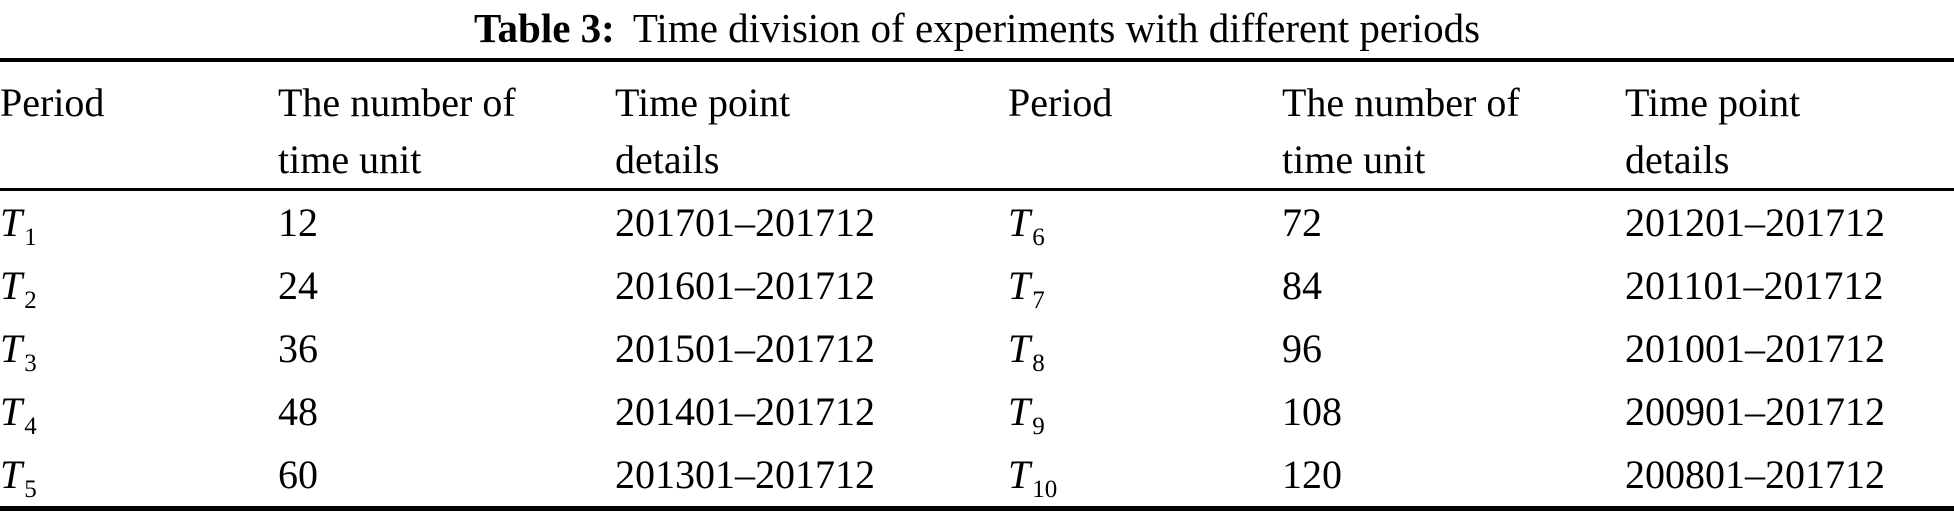  Describe the element at coordinates (745, 285) in the screenshot. I see `range-cell: 201601–201712` at that location.